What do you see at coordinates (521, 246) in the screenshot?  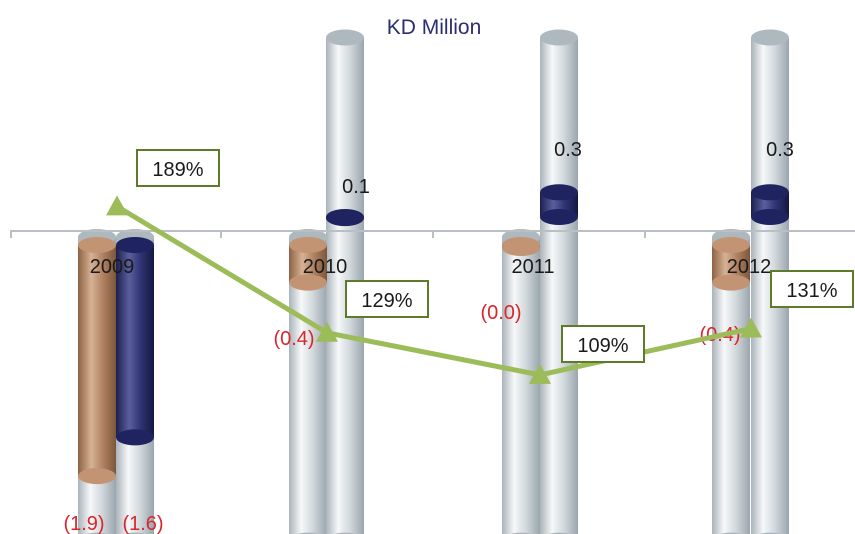 I see `bar-2011-s0` at bounding box center [521, 246].